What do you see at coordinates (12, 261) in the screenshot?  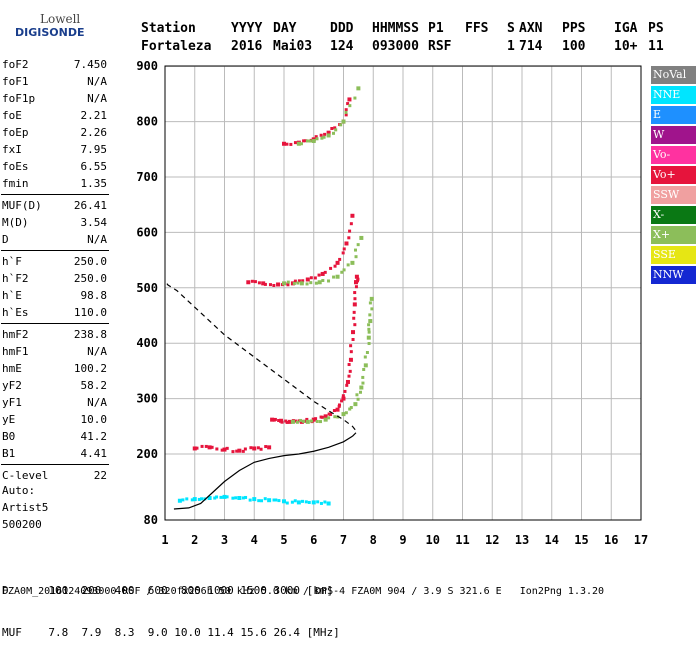 I see `param-label: h`F` at bounding box center [12, 261].